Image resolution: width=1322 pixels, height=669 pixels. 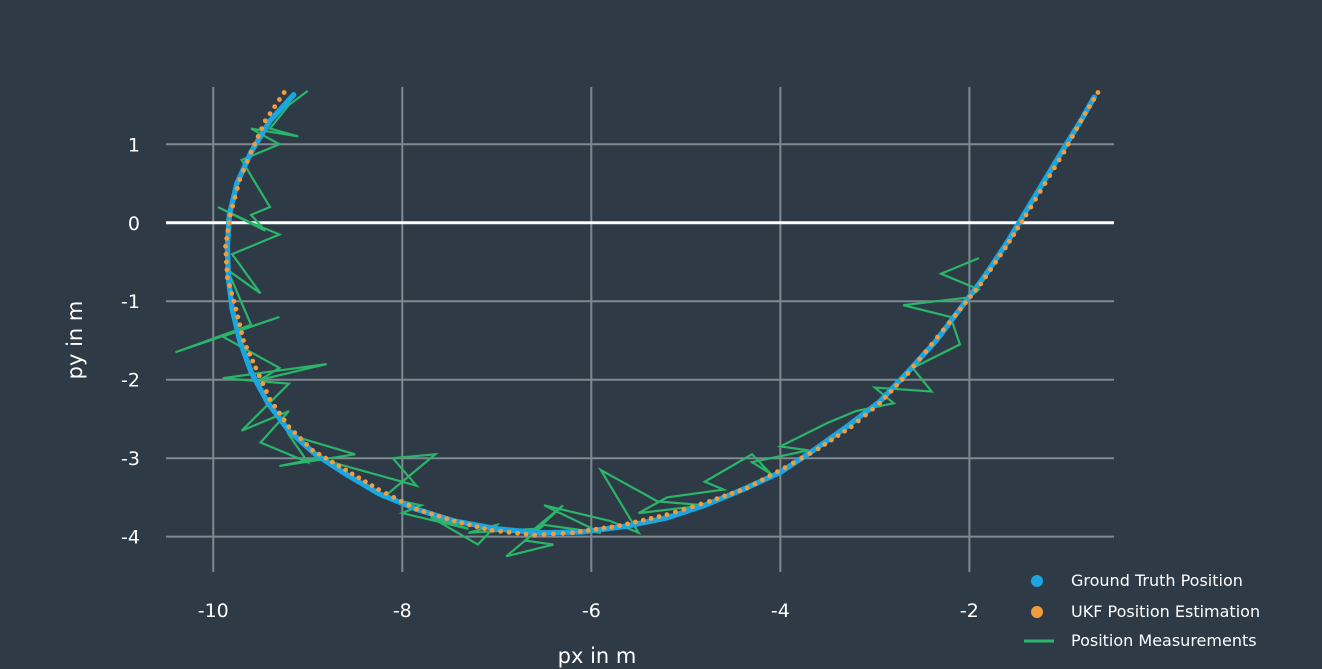 What do you see at coordinates (213, 611) in the screenshot?
I see `x-tick-label: -10` at bounding box center [213, 611].